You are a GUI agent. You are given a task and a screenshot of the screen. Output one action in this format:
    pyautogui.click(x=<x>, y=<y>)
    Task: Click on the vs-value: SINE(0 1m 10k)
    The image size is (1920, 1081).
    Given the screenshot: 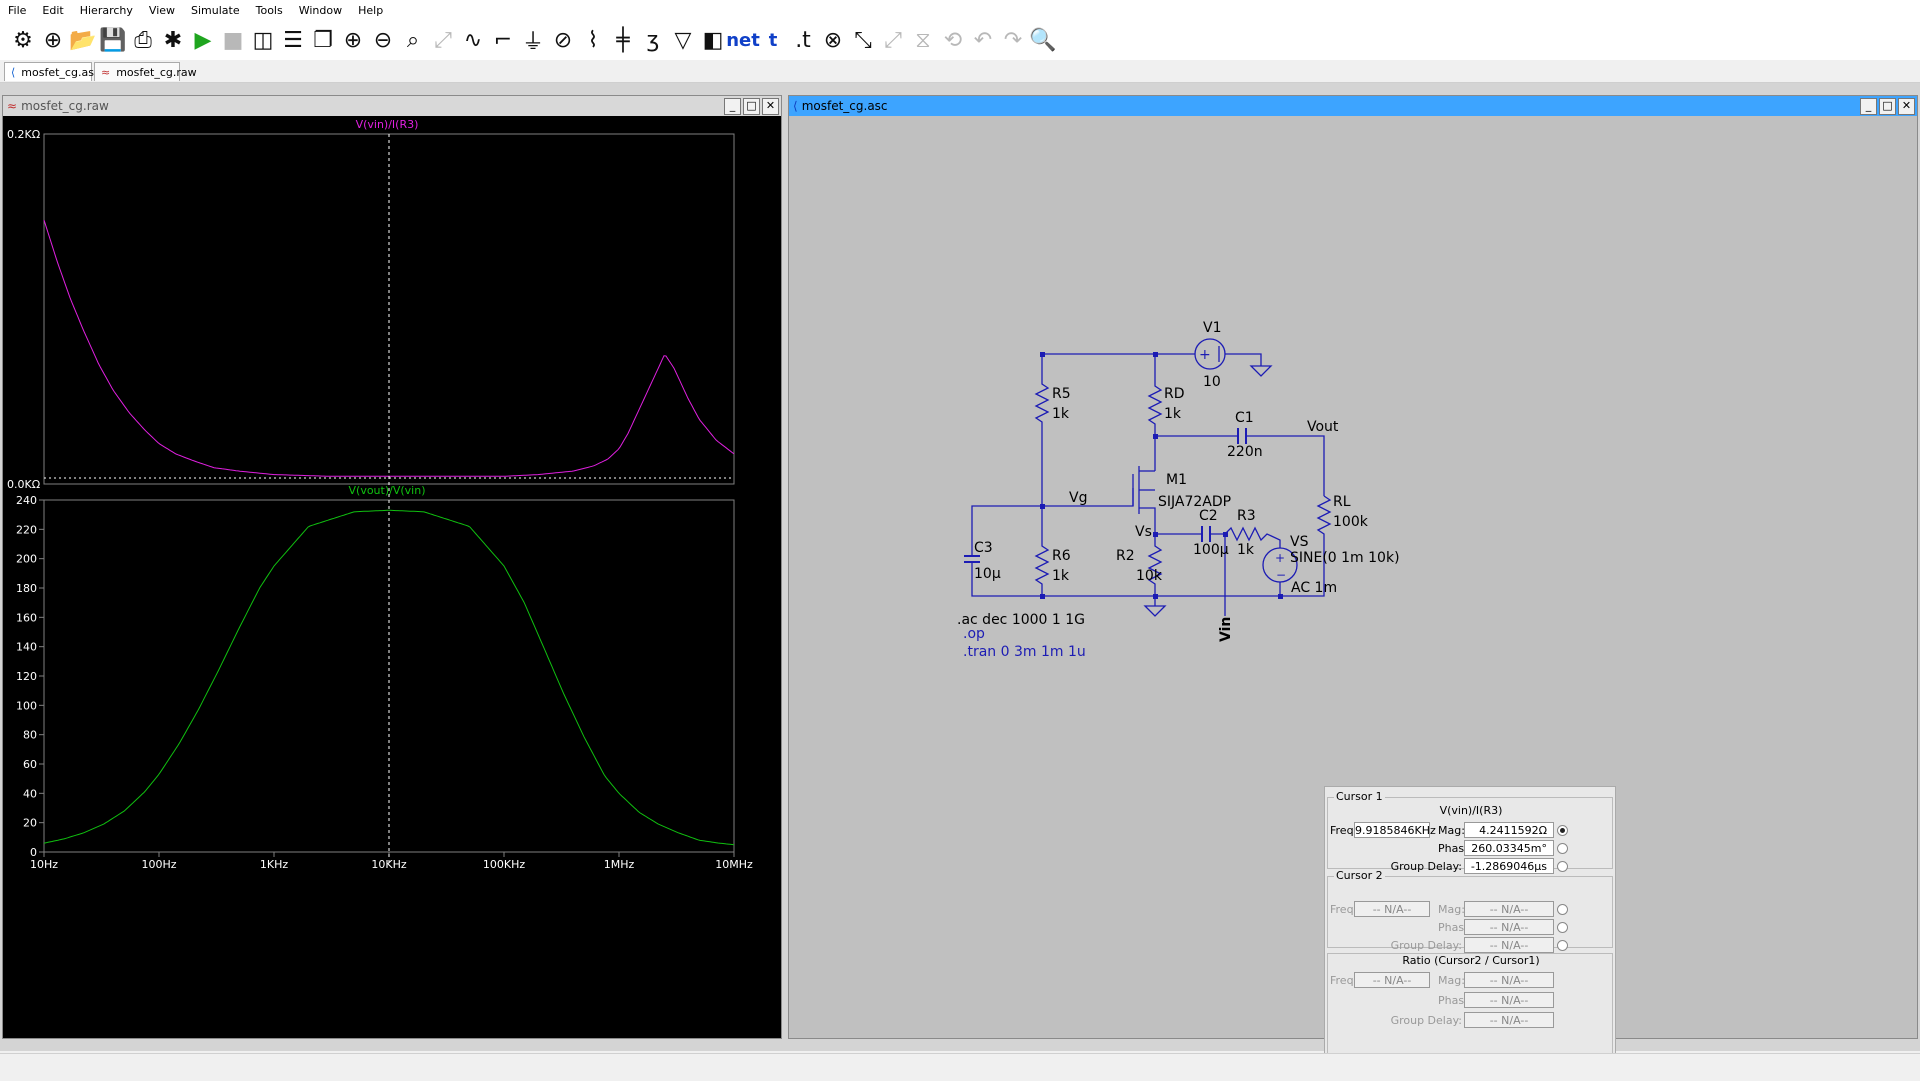 What is the action you would take?
    pyautogui.click(x=1345, y=558)
    